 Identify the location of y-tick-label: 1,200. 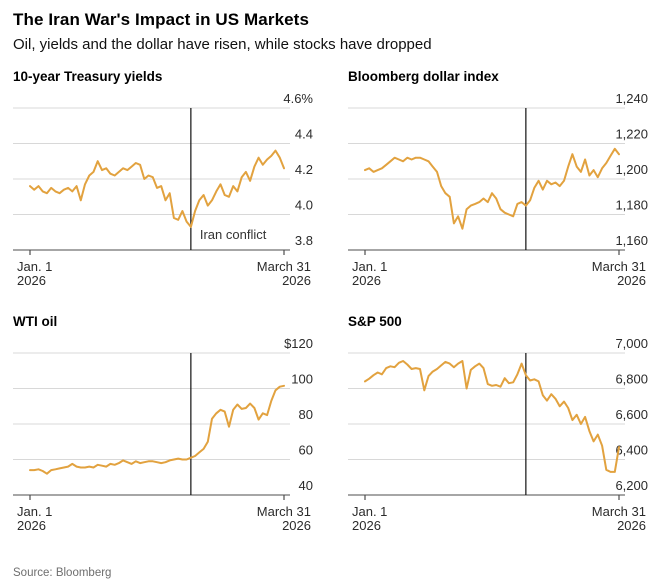
(631, 169).